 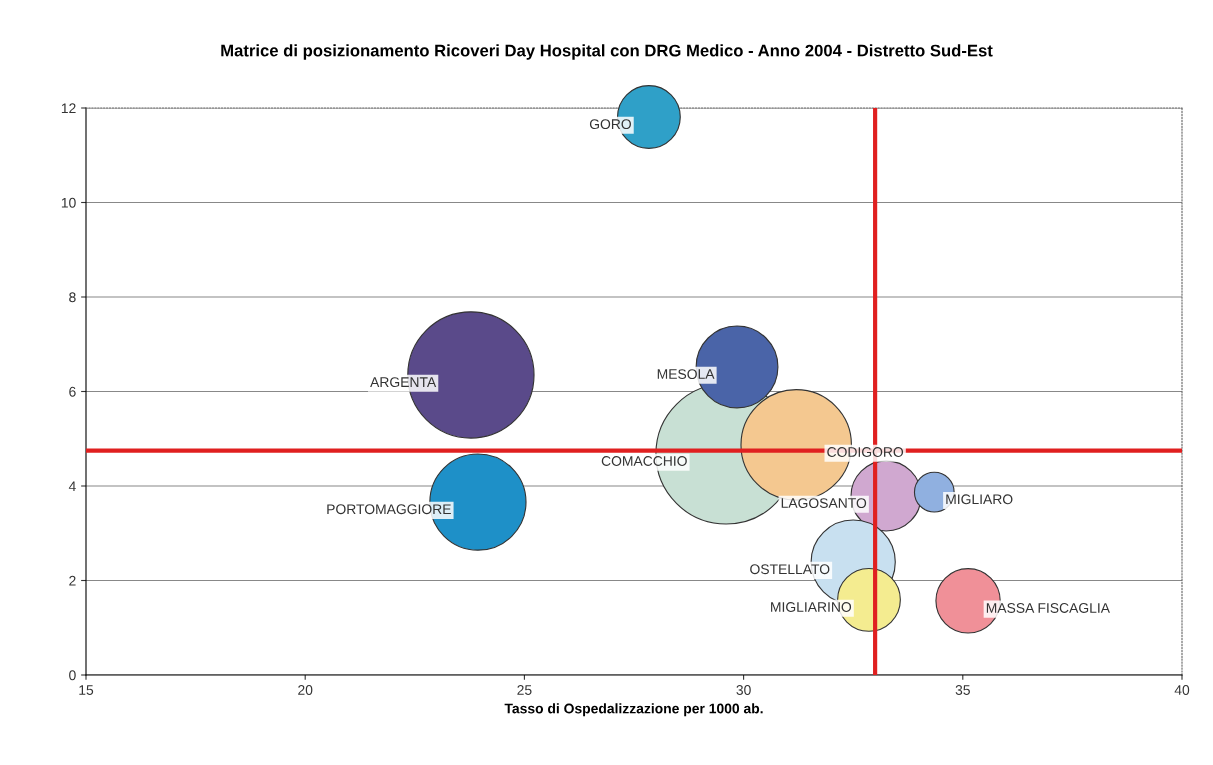 What do you see at coordinates (962, 690) in the screenshot?
I see `x-tick-label: 35` at bounding box center [962, 690].